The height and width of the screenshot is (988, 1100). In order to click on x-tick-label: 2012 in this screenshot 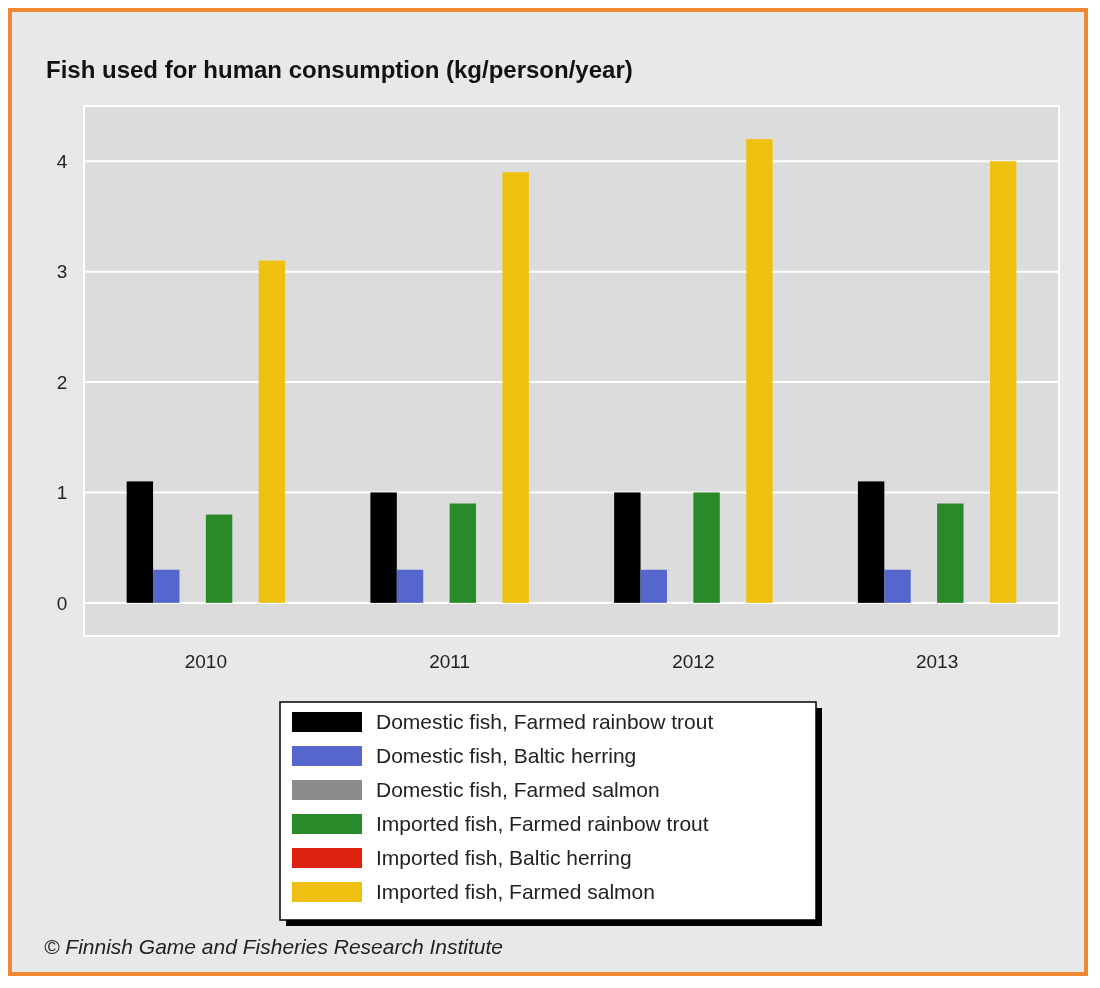, I will do `click(693, 661)`.